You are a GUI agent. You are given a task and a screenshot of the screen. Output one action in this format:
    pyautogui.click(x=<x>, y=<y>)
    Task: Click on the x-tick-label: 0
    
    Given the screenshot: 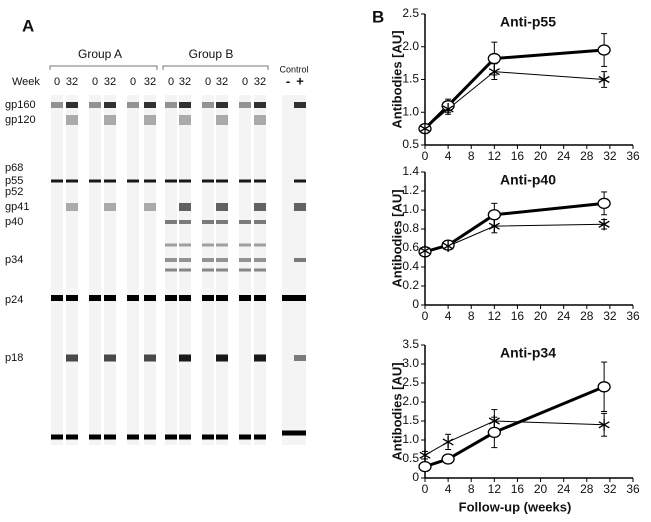 What is the action you would take?
    pyautogui.click(x=425, y=489)
    